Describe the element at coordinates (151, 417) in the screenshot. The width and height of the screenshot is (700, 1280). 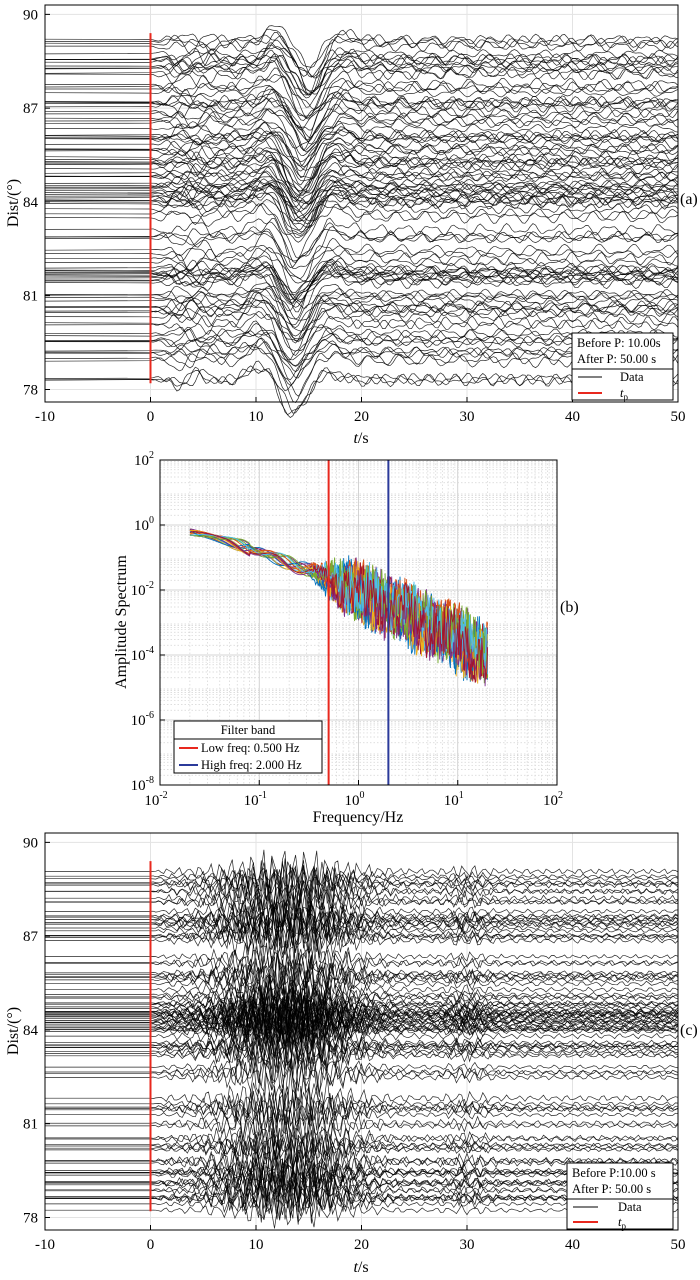
I see `a-x-tick-label: 0` at that location.